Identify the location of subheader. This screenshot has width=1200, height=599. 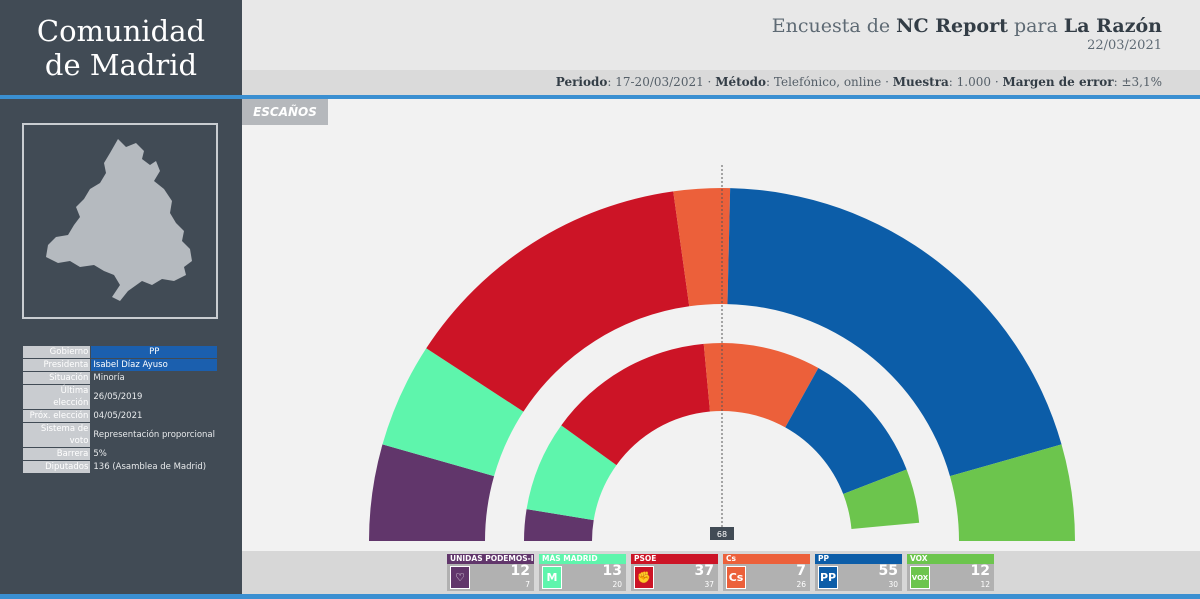
(721, 82).